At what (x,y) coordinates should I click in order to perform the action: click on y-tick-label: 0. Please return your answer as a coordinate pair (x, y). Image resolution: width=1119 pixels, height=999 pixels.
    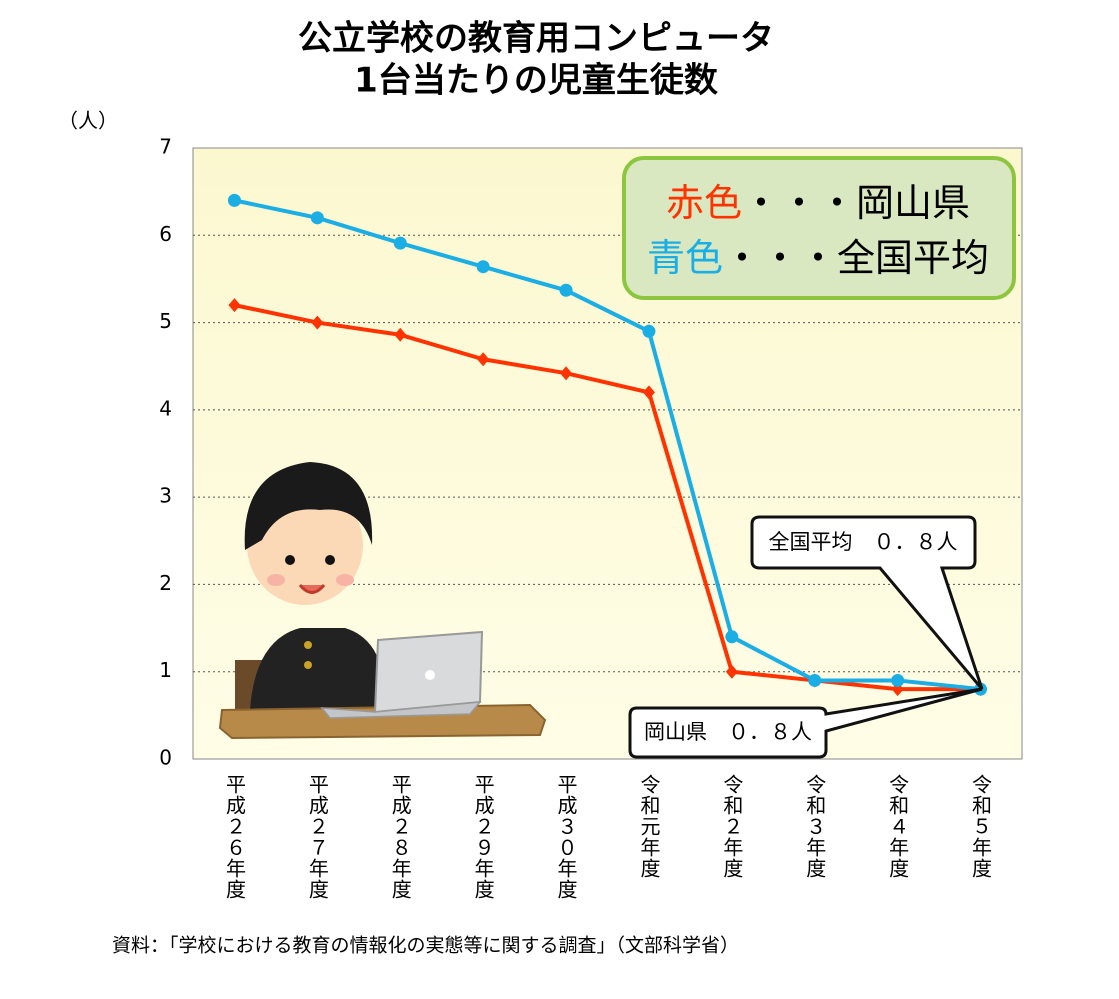
    Looking at the image, I should click on (165, 758).